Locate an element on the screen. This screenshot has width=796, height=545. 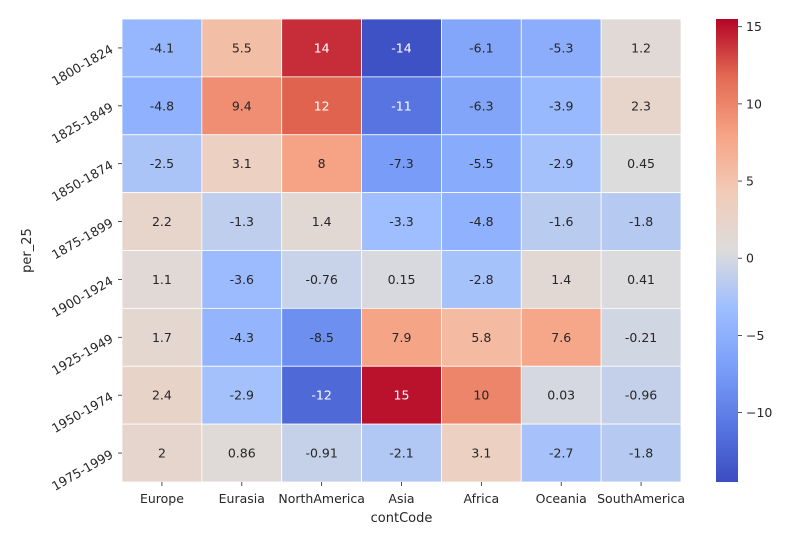
cell-value-label: -2.1 is located at coordinates (401, 453).